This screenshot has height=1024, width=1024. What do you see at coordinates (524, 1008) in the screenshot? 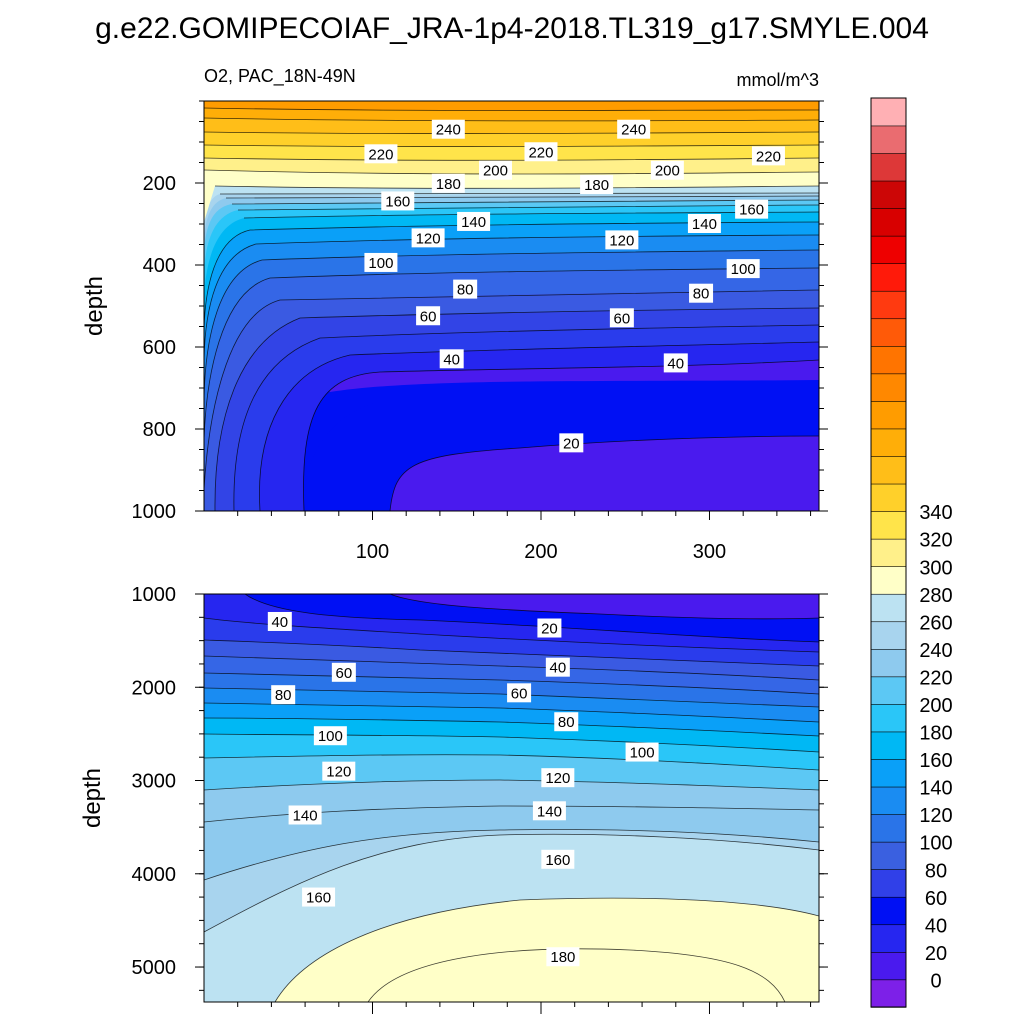
I see `lower-x-axis` at bounding box center [524, 1008].